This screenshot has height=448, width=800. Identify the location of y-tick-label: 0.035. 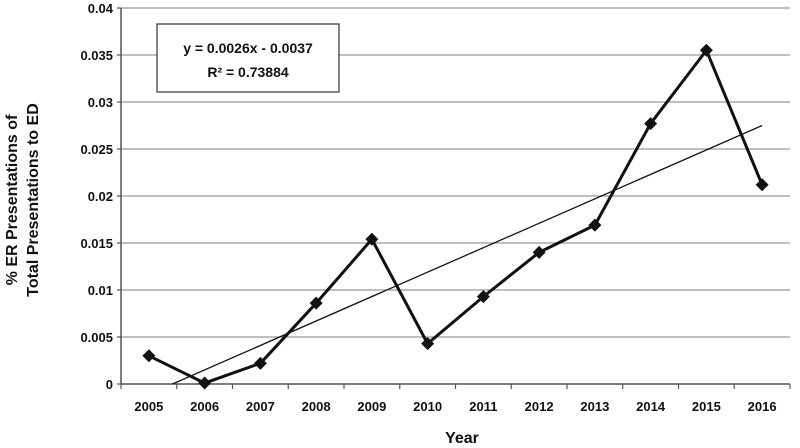
(96, 55).